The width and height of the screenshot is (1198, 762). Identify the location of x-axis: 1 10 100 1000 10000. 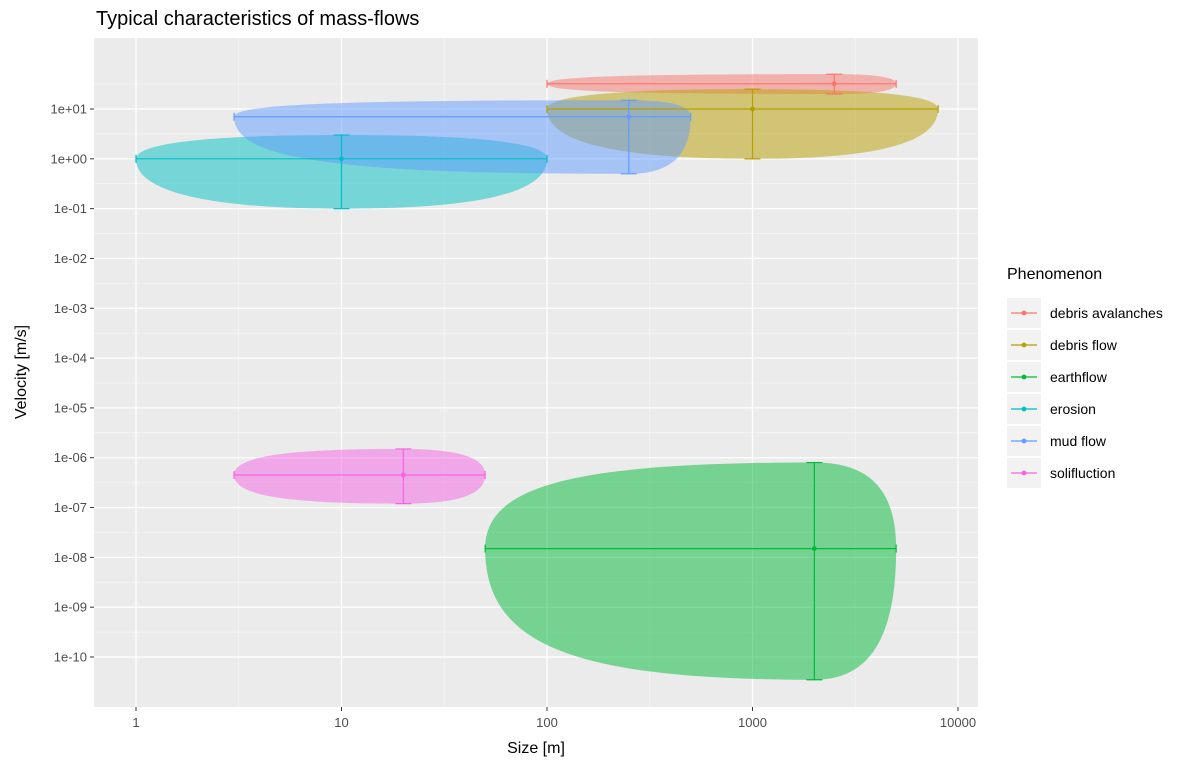
(554, 718).